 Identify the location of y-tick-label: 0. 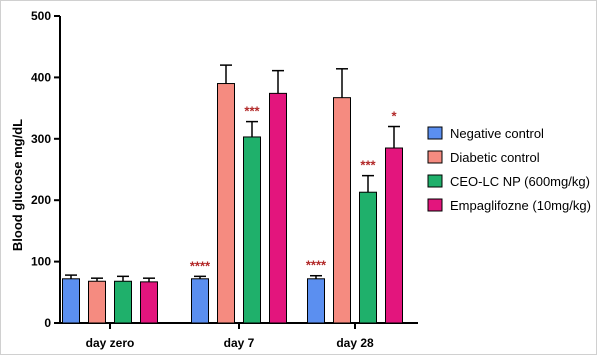
(47, 323).